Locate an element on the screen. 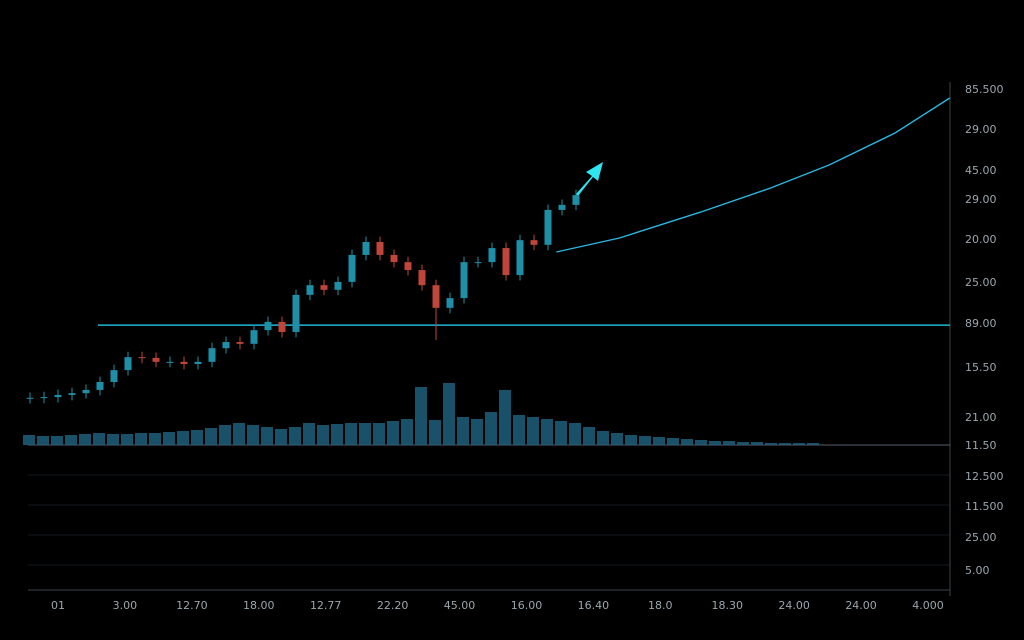 The width and height of the screenshot is (1024, 640). time-label: 45.00 is located at coordinates (460, 605).